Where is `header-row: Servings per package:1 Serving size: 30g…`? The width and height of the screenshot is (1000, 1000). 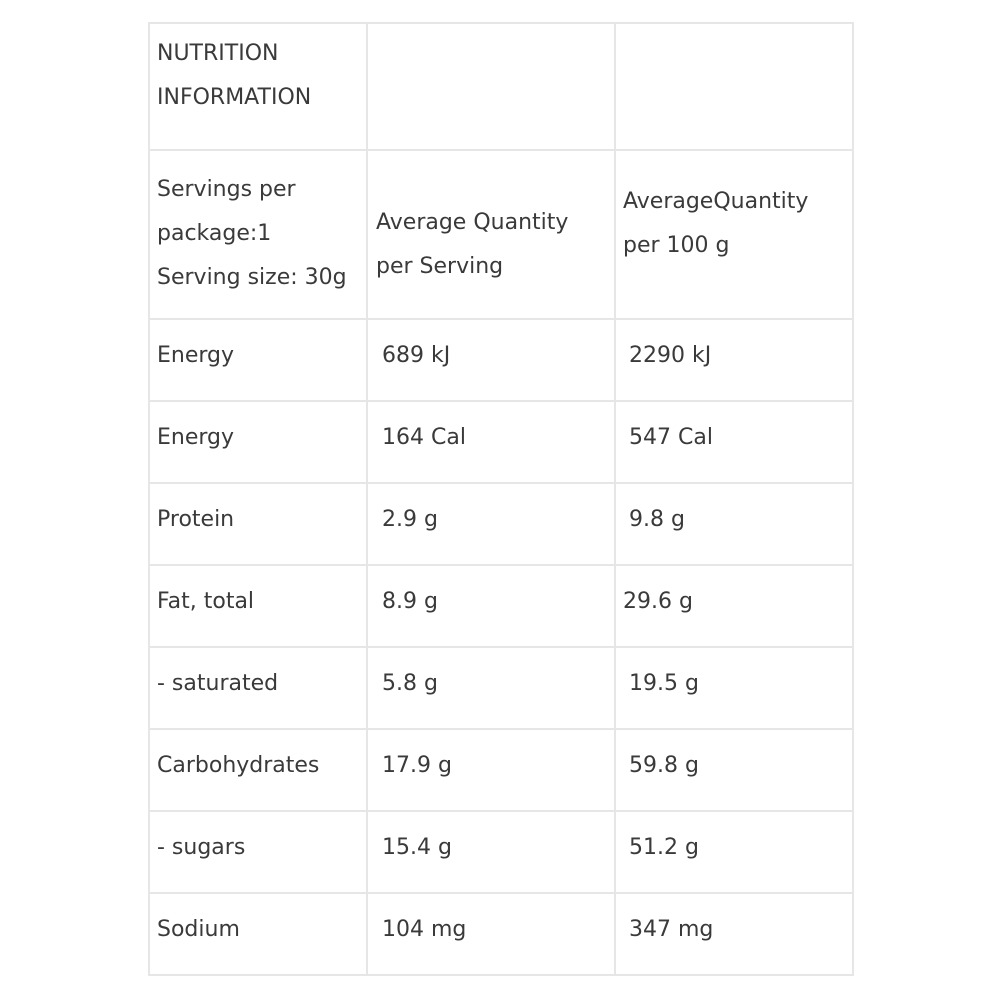 header-row: Servings per package:1 Serving size: 30g… is located at coordinates (501, 234).